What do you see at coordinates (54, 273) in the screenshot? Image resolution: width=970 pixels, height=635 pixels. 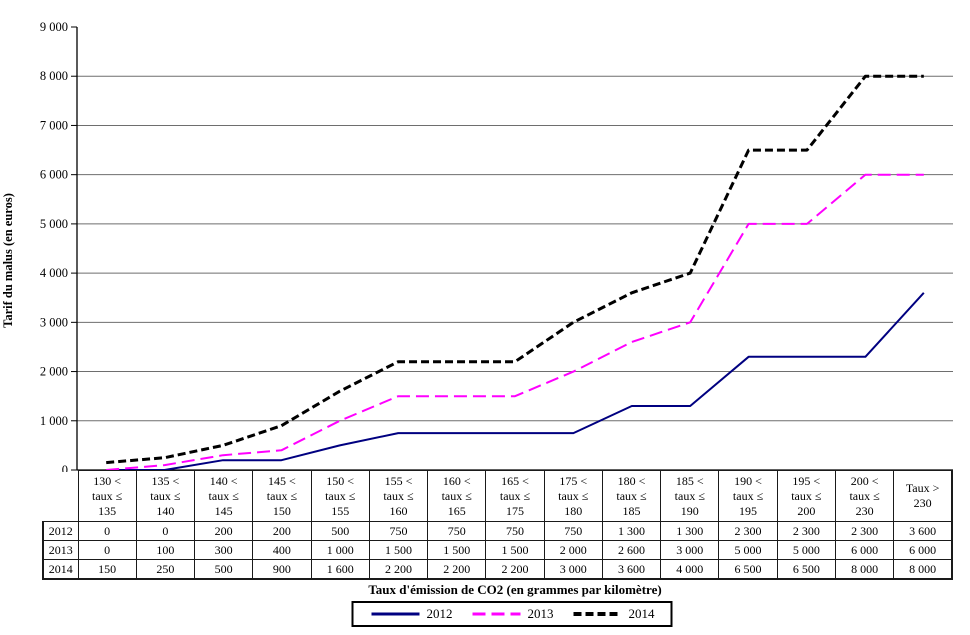 I see `y-tick-label: 4 000` at bounding box center [54, 273].